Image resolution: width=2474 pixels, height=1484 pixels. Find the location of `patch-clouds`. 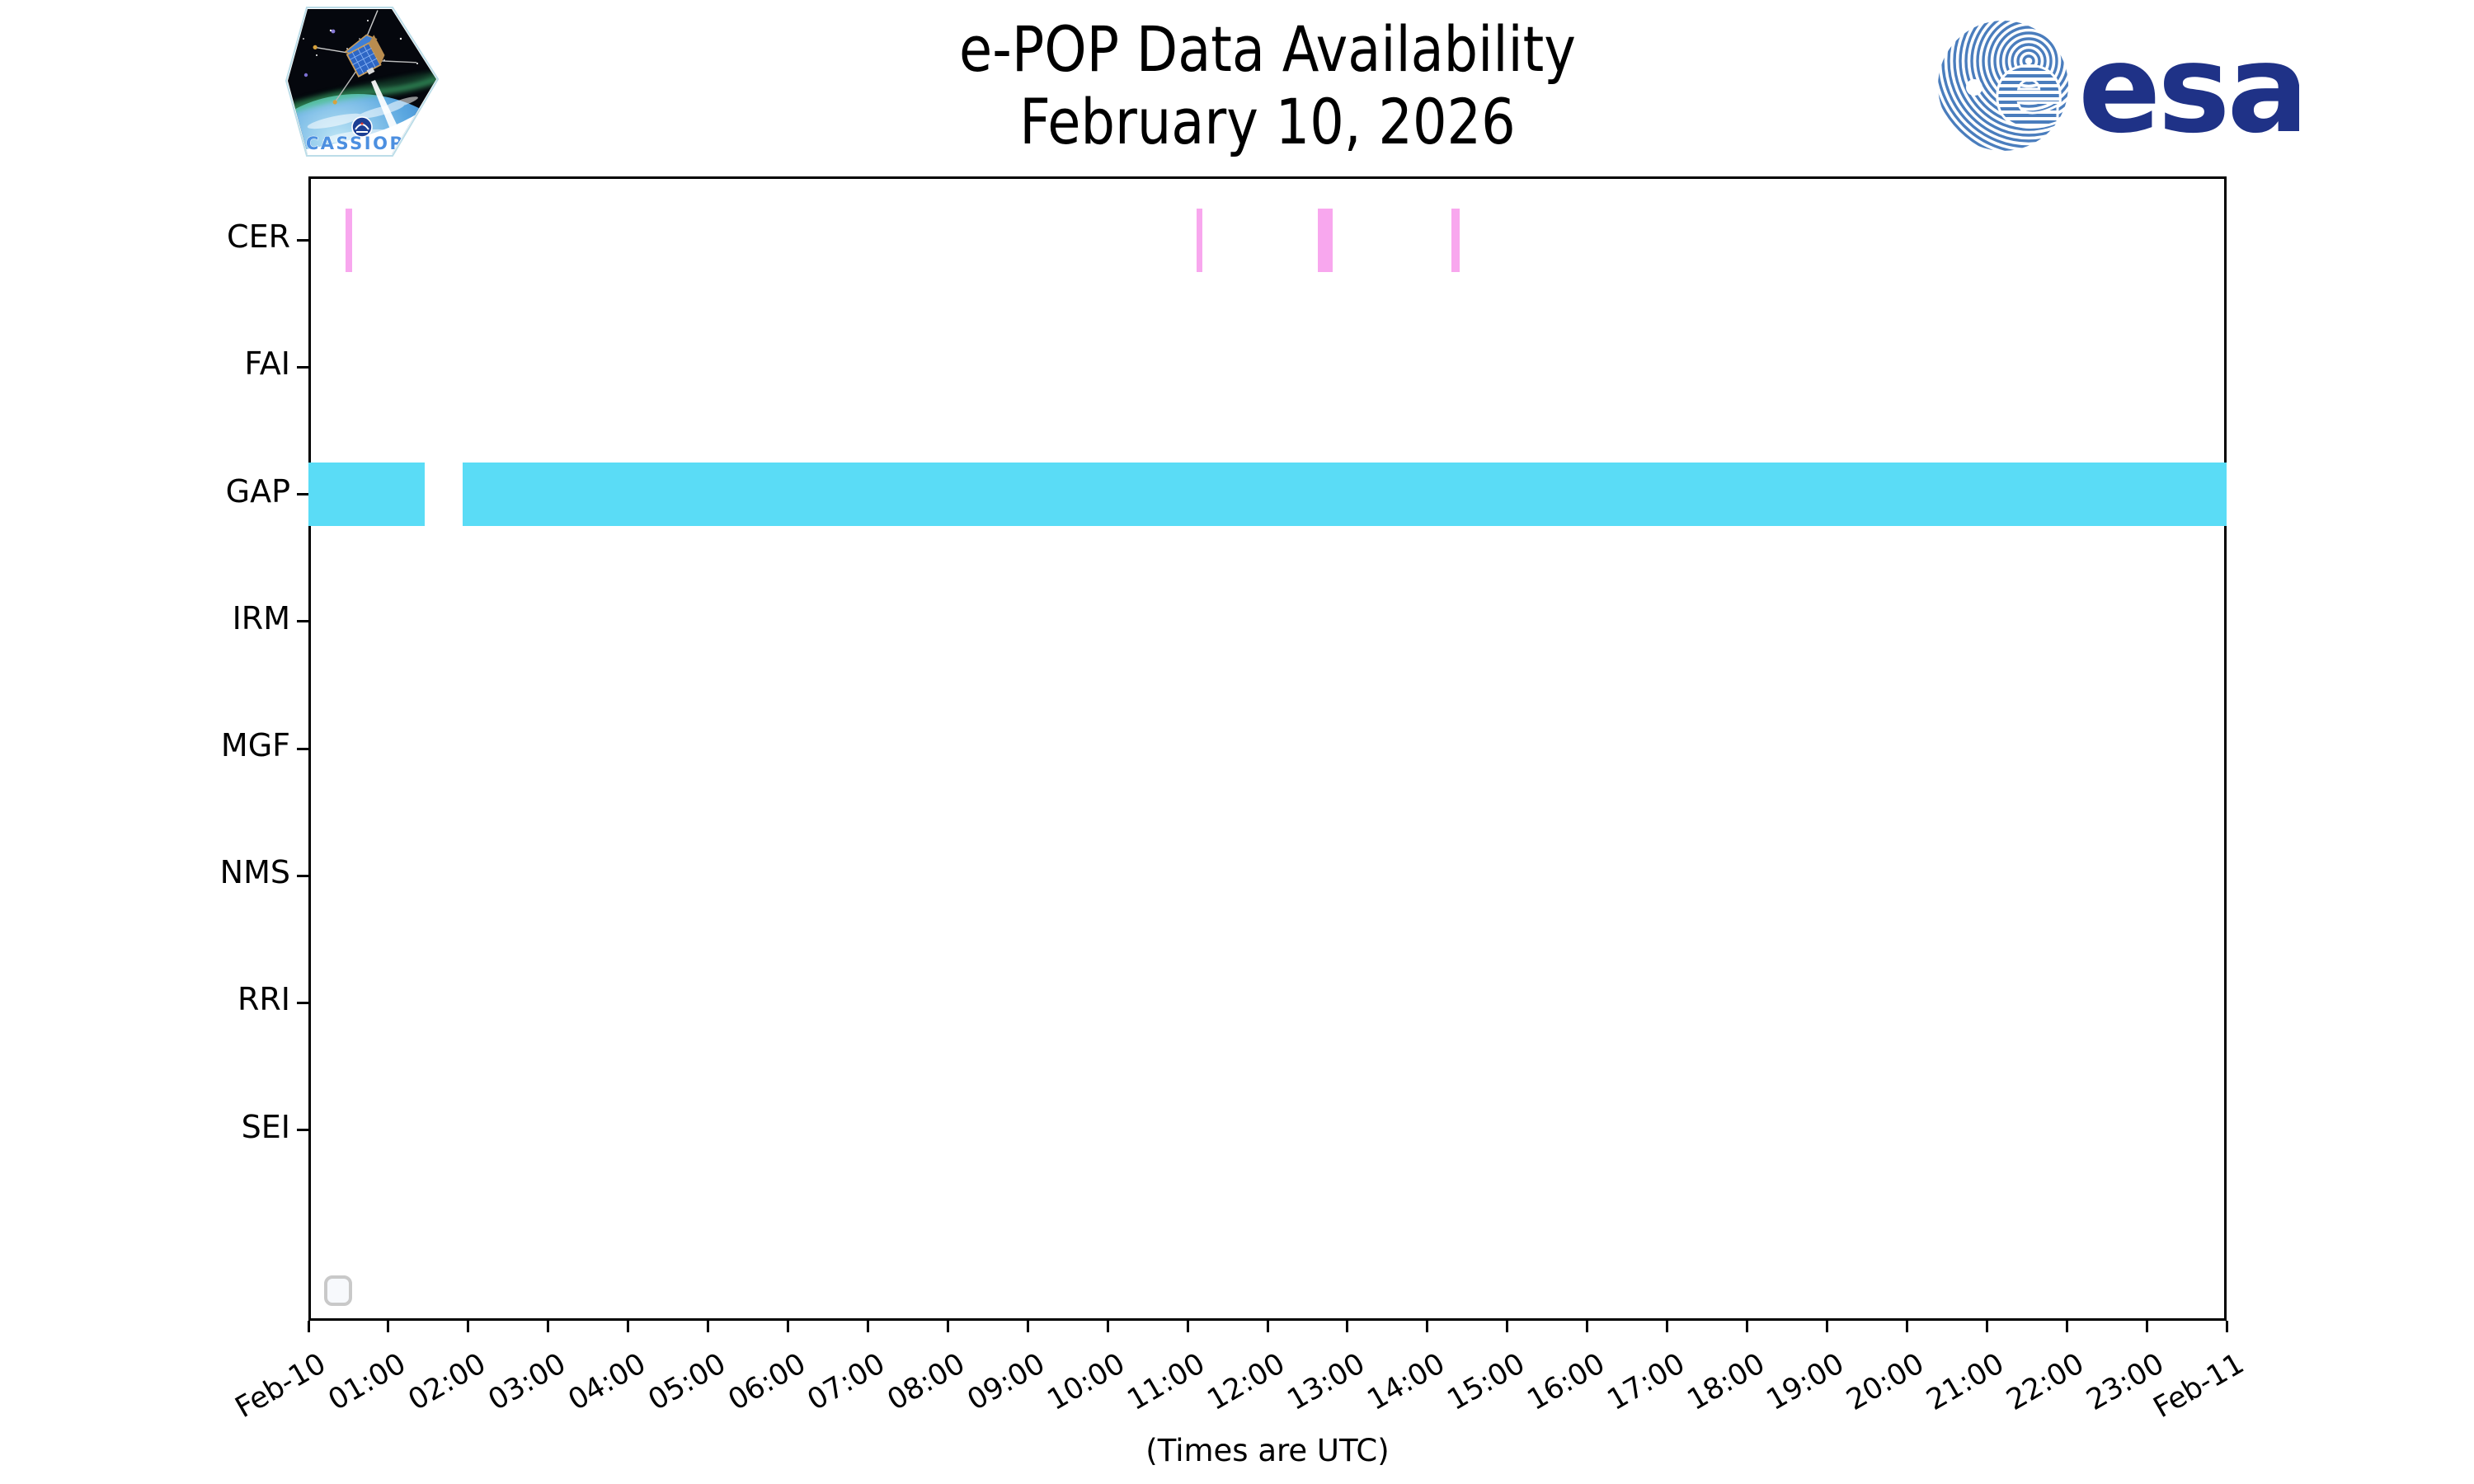

patch-clouds is located at coordinates (362, 120).